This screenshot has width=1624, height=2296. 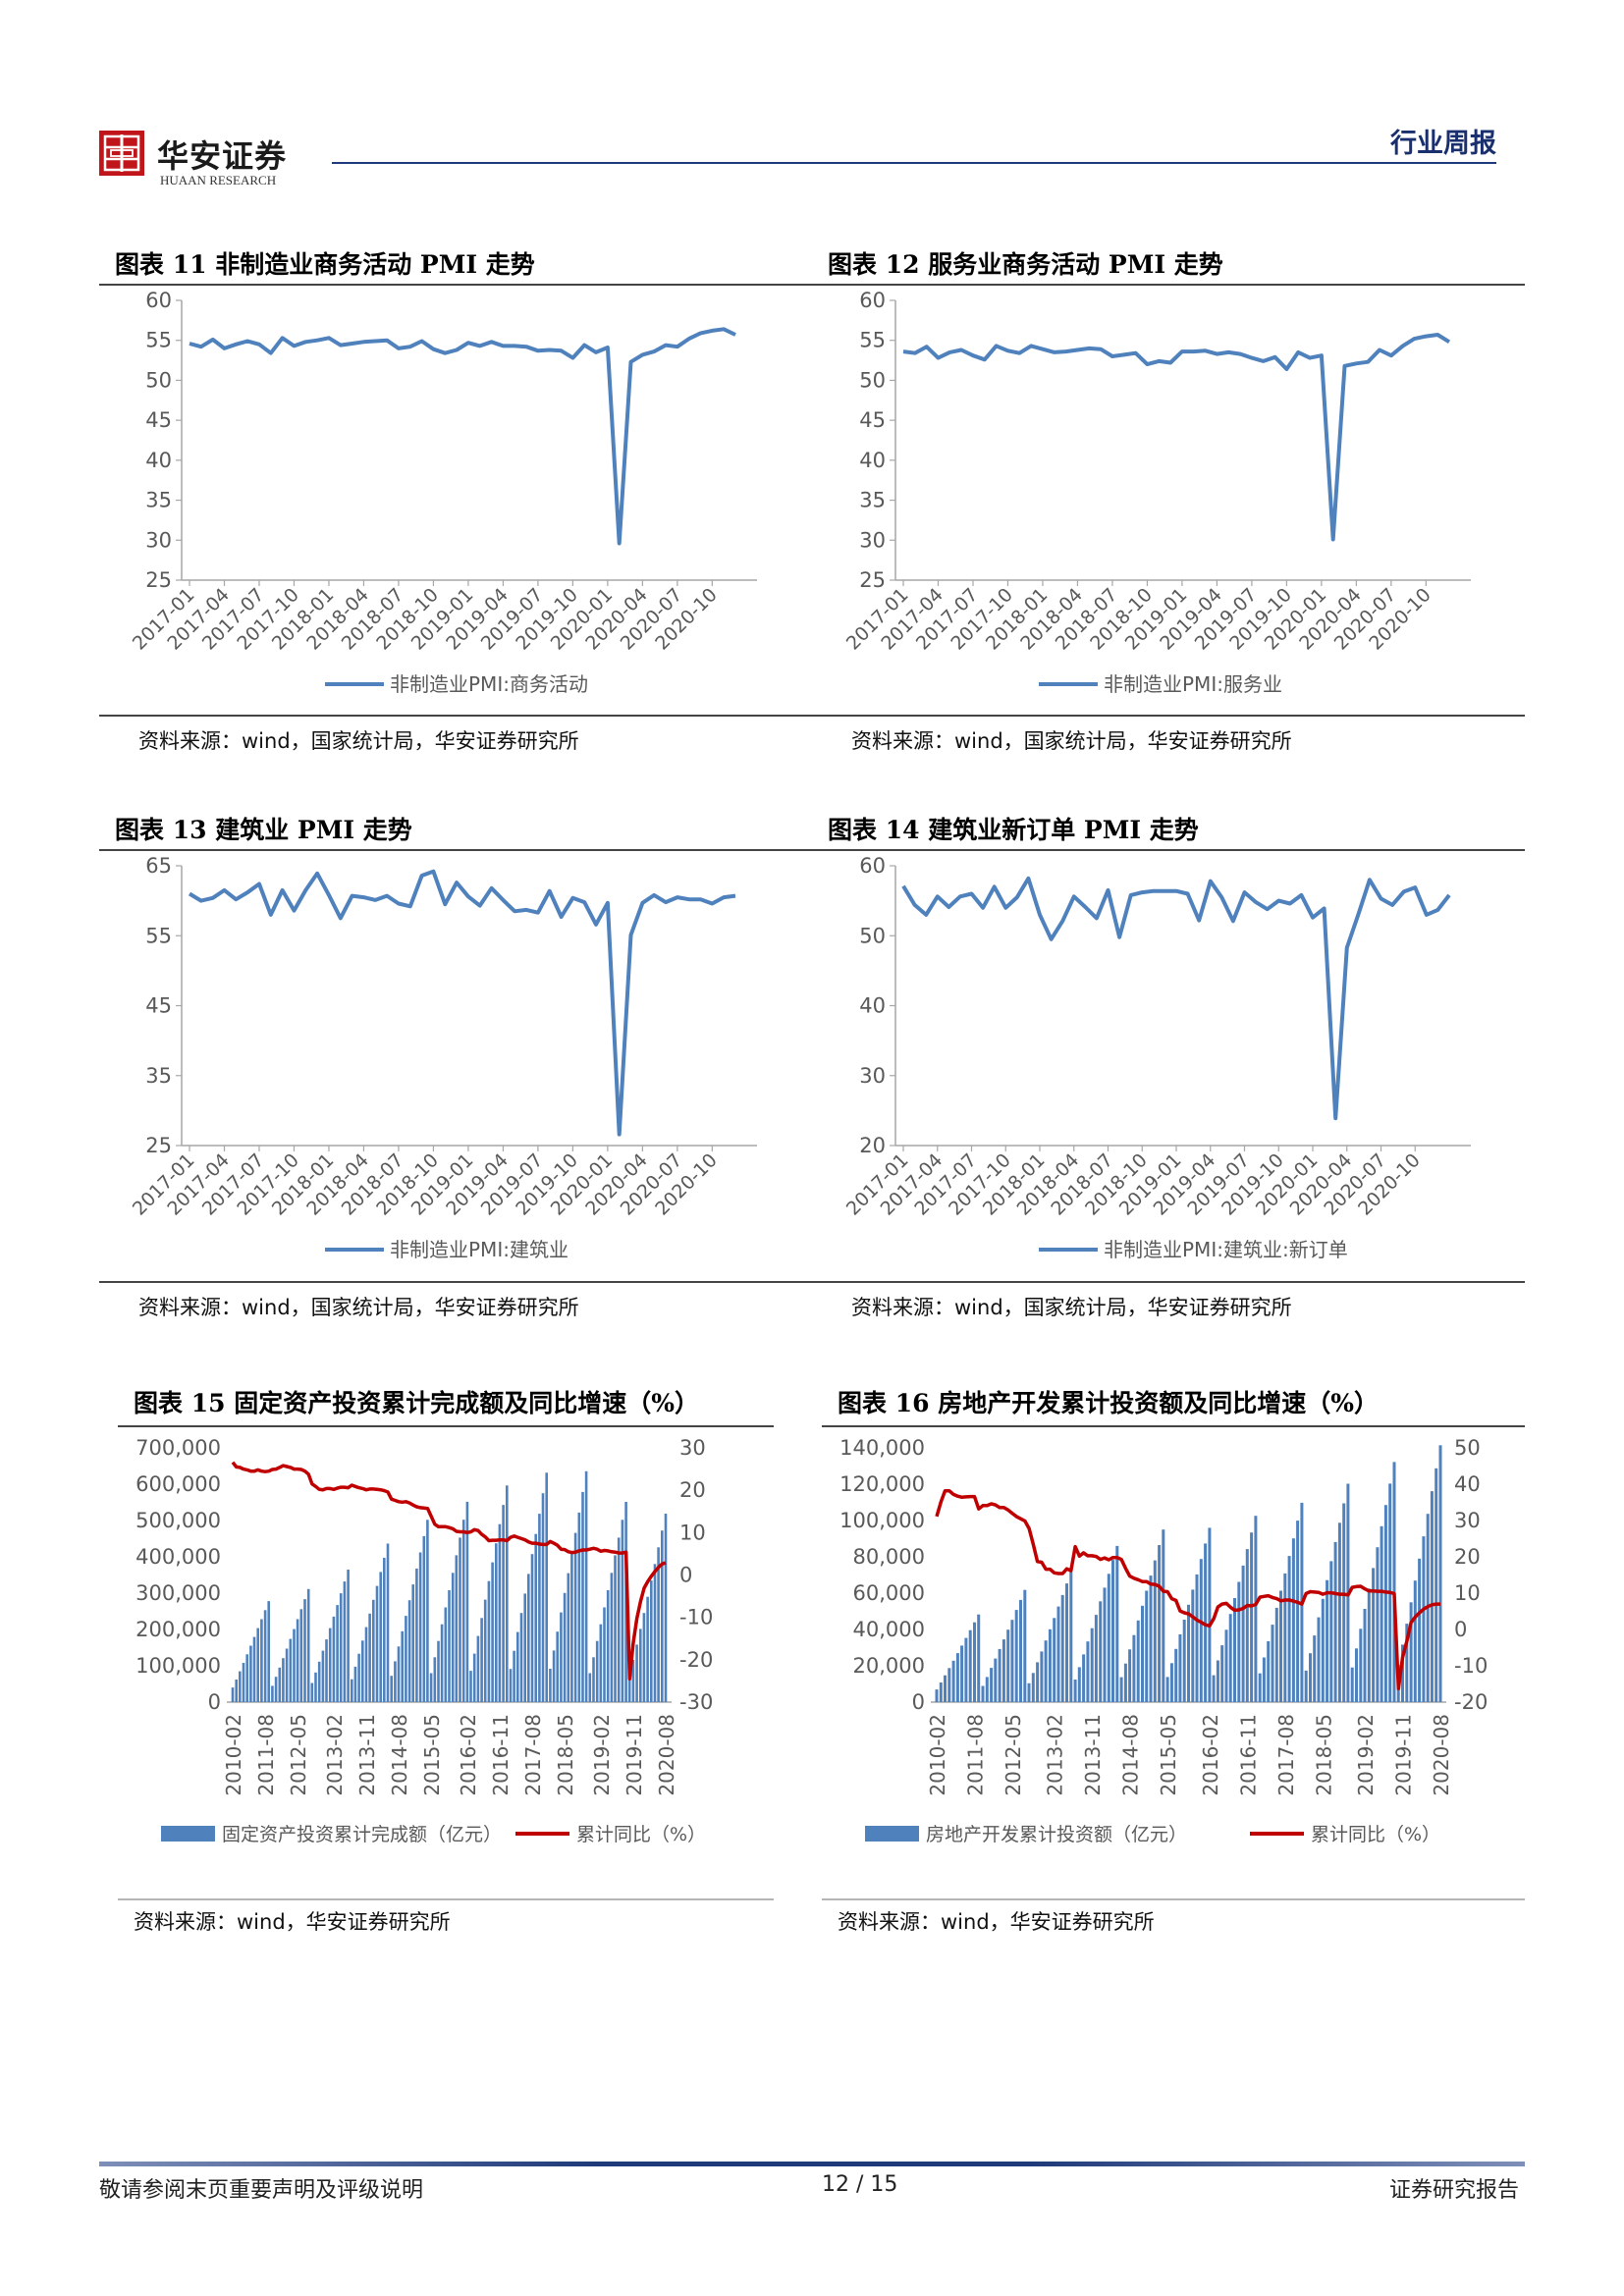 I want to click on y-left-tick-label: 40,000, so click(x=889, y=1629).